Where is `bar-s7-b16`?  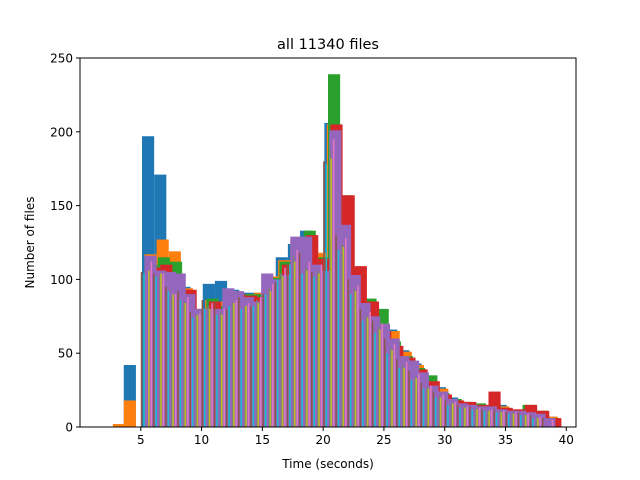 bar-s7-b16 is located at coordinates (354, 357).